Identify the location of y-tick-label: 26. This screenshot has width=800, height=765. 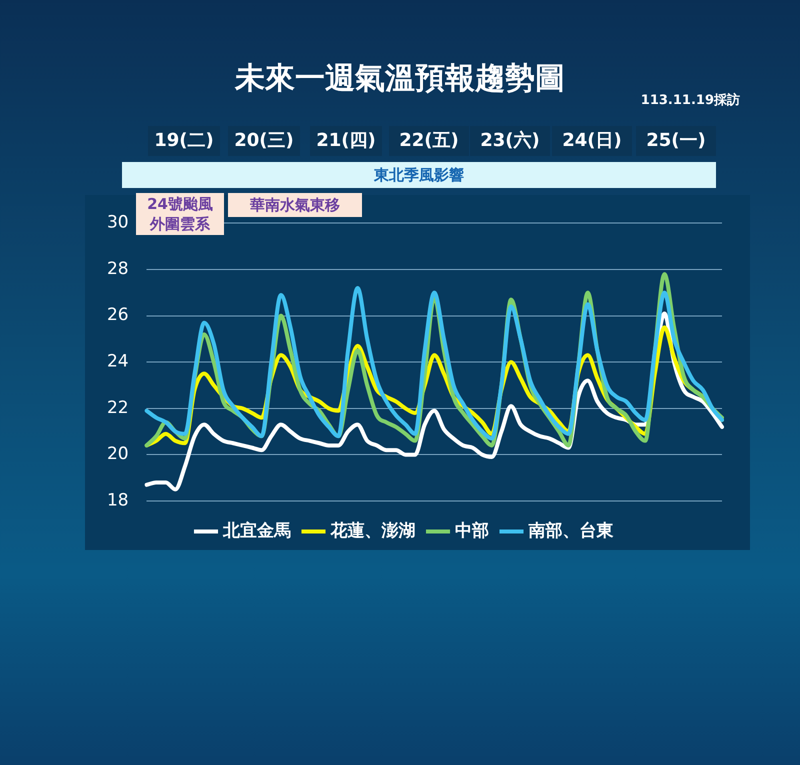
(117, 315).